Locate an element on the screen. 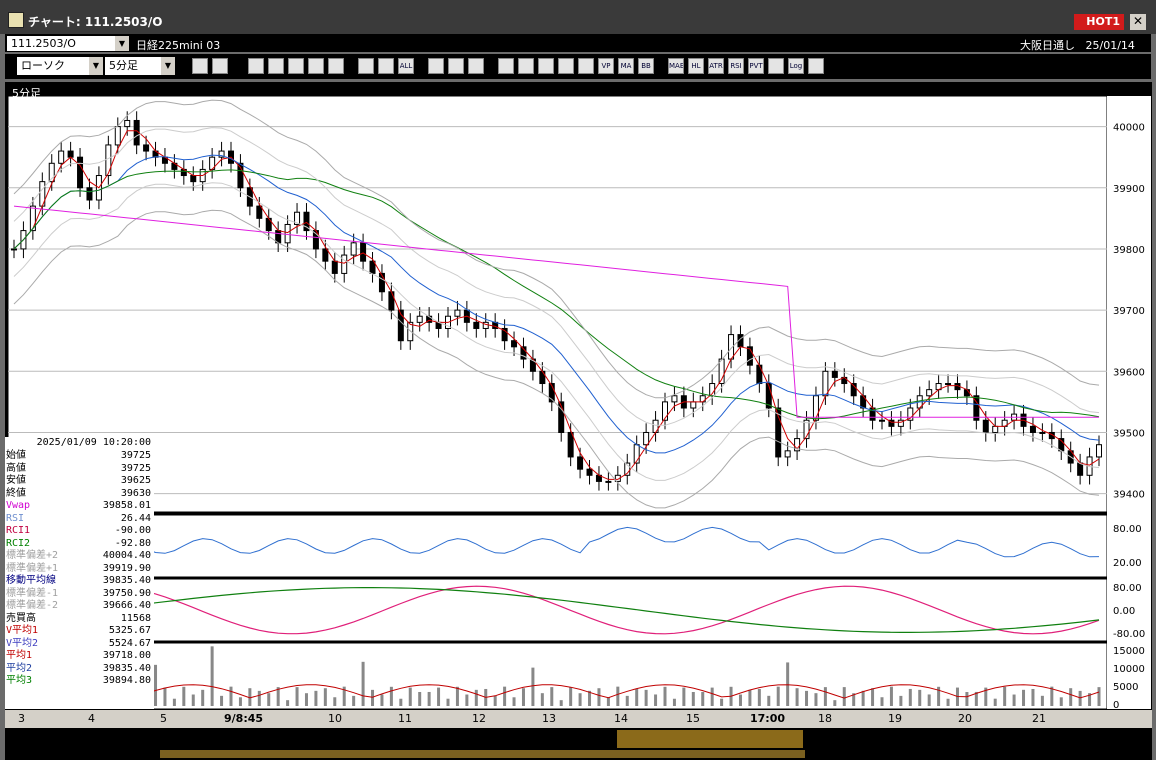 This screenshot has height=760, width=1156. x-tick-label: 5 is located at coordinates (163, 718).